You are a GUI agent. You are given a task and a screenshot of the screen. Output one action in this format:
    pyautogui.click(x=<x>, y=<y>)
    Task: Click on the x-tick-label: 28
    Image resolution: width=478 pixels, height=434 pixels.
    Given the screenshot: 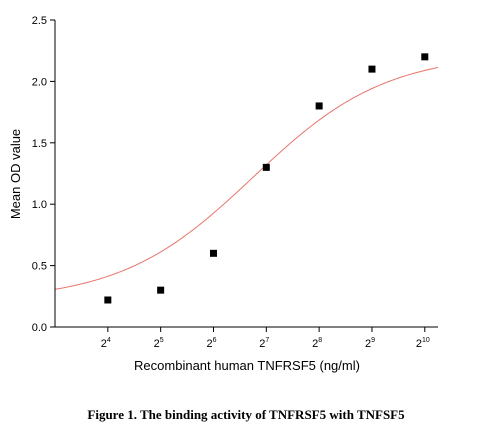 What is the action you would take?
    pyautogui.click(x=317, y=343)
    